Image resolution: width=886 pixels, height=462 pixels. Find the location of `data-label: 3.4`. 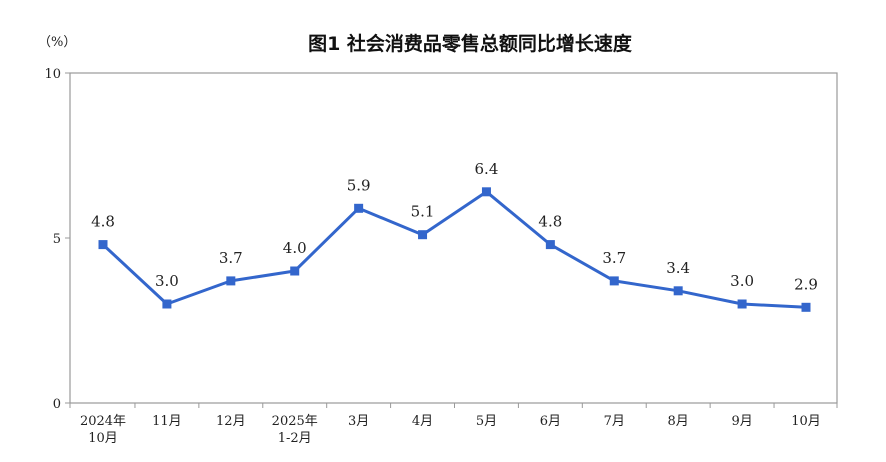

data-label: 3.4 is located at coordinates (678, 268).